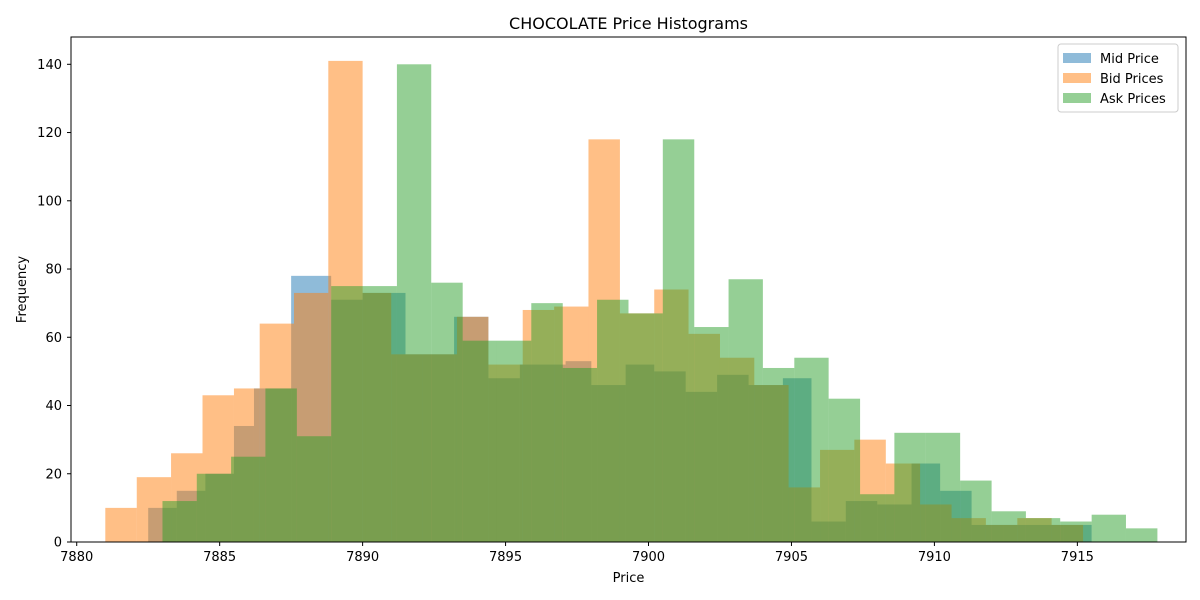  Describe the element at coordinates (1132, 79) in the screenshot. I see `legend-label-bid-prices: Bid Prices` at that location.